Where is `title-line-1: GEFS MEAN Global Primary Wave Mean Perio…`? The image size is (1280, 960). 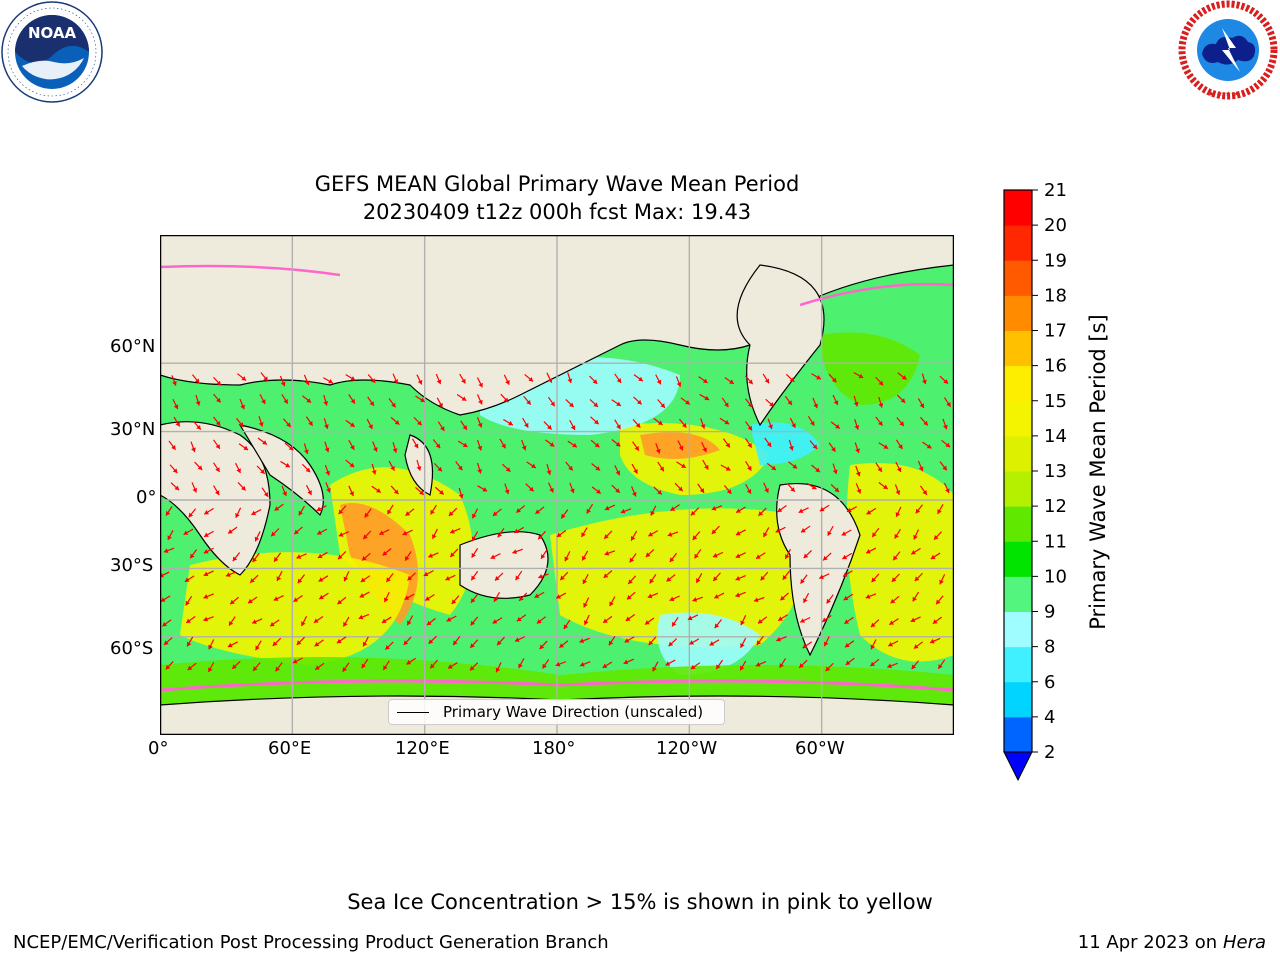 title-line-1: GEFS MEAN Global Primary Wave Mean Perio… is located at coordinates (557, 184).